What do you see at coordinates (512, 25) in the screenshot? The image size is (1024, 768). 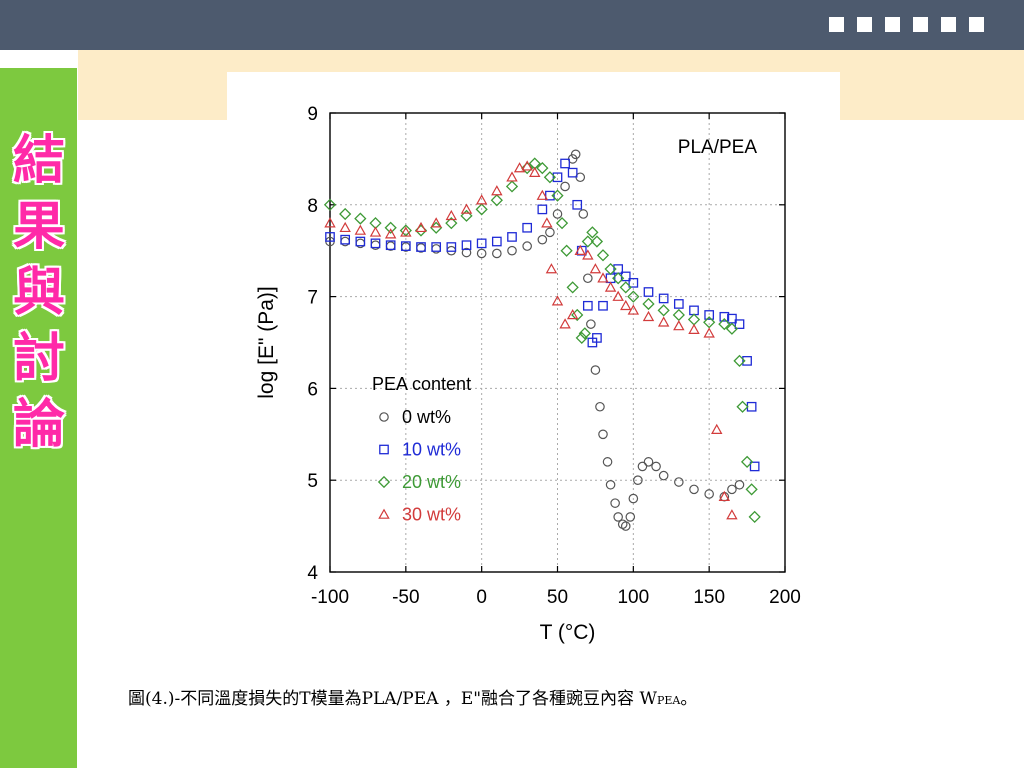 I see `top-bar` at bounding box center [512, 25].